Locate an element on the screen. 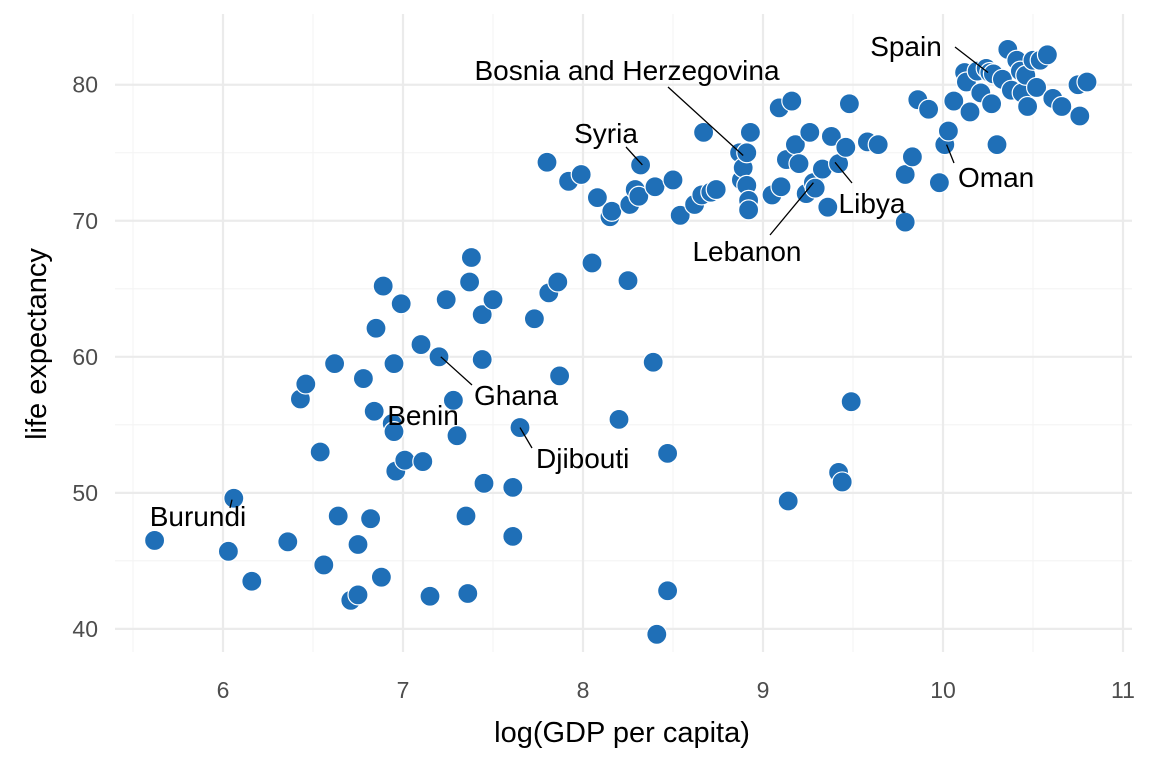  x-axis-ticks: 6 7 8 9 10 11 is located at coordinates (676, 690).